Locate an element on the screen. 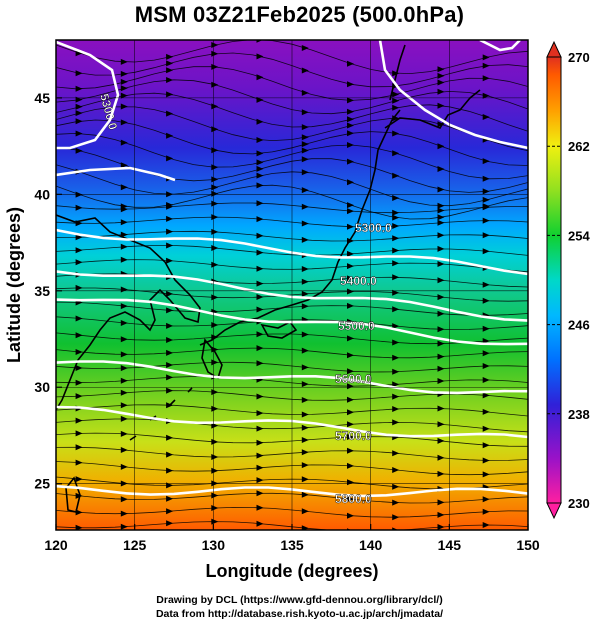 This screenshot has height=625, width=599. colorbar-tick-label: 270 is located at coordinates (579, 57).